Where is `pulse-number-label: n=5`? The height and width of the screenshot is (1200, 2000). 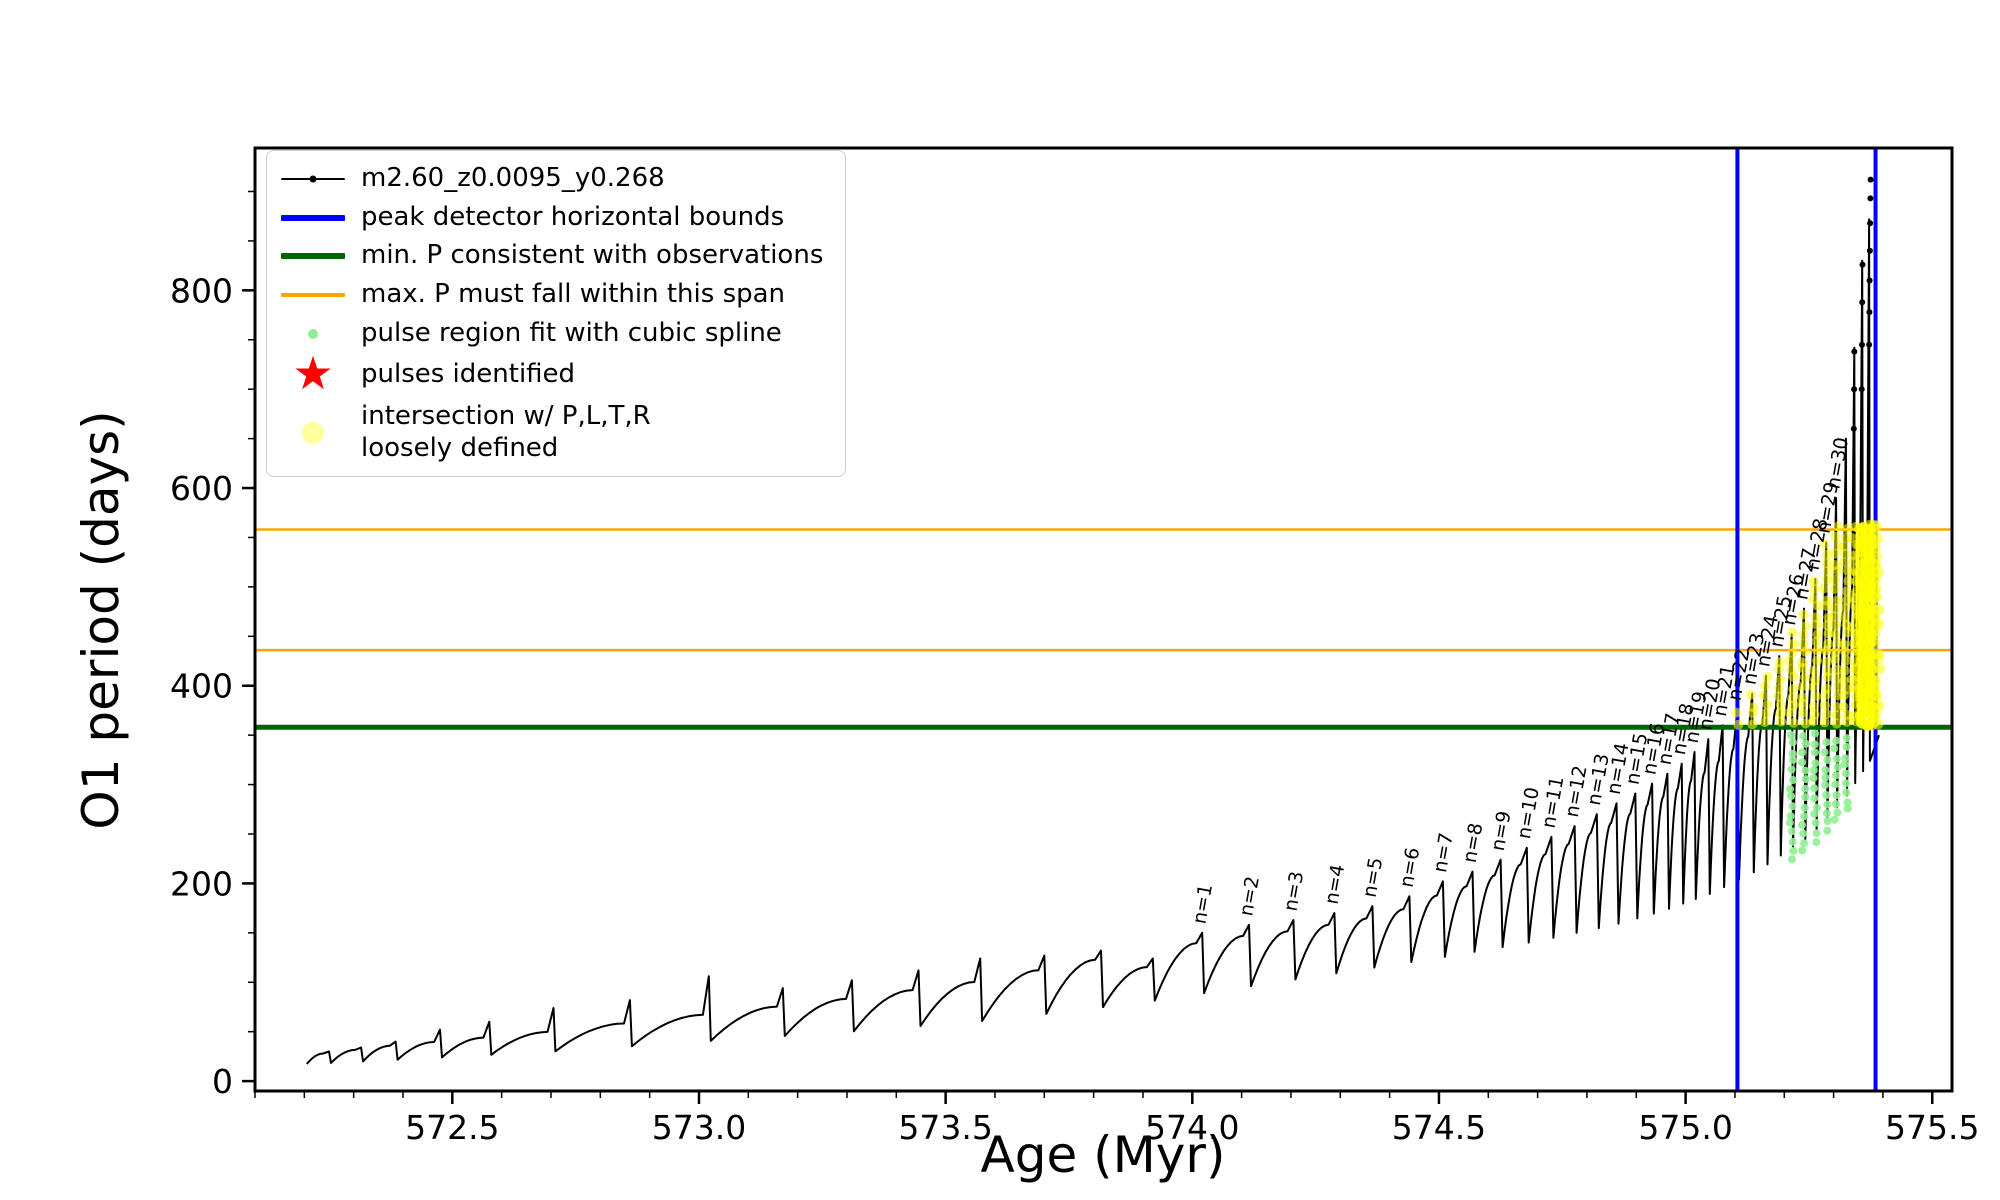 pulse-number-label: n=5 is located at coordinates (1373, 877).